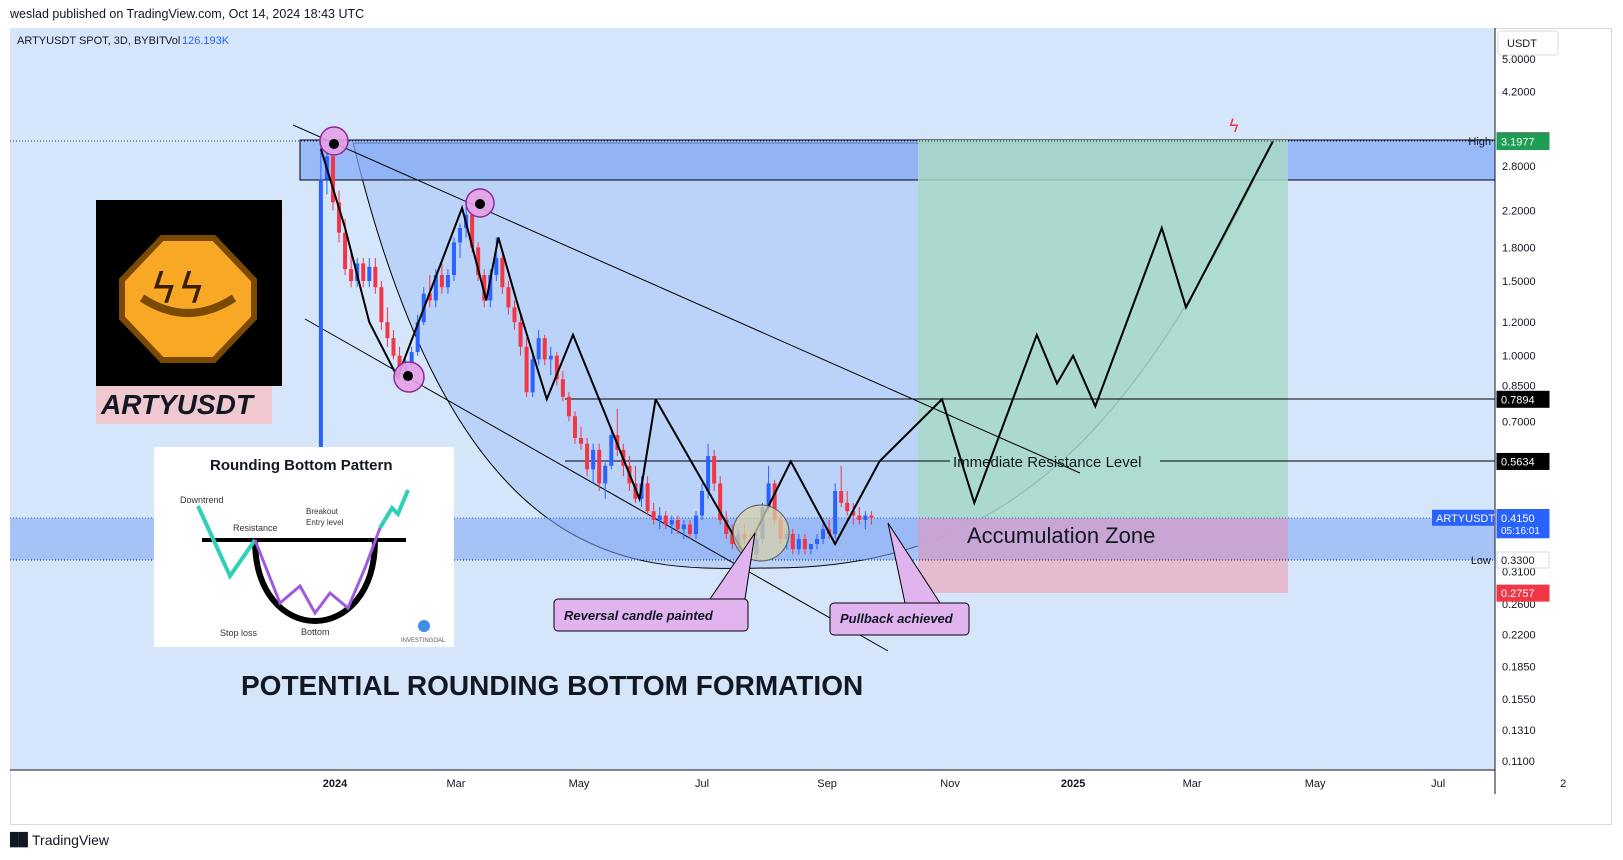 This screenshot has height=860, width=1623. I want to click on accumulation-zone-label: Accumulation Zone, so click(1061, 535).